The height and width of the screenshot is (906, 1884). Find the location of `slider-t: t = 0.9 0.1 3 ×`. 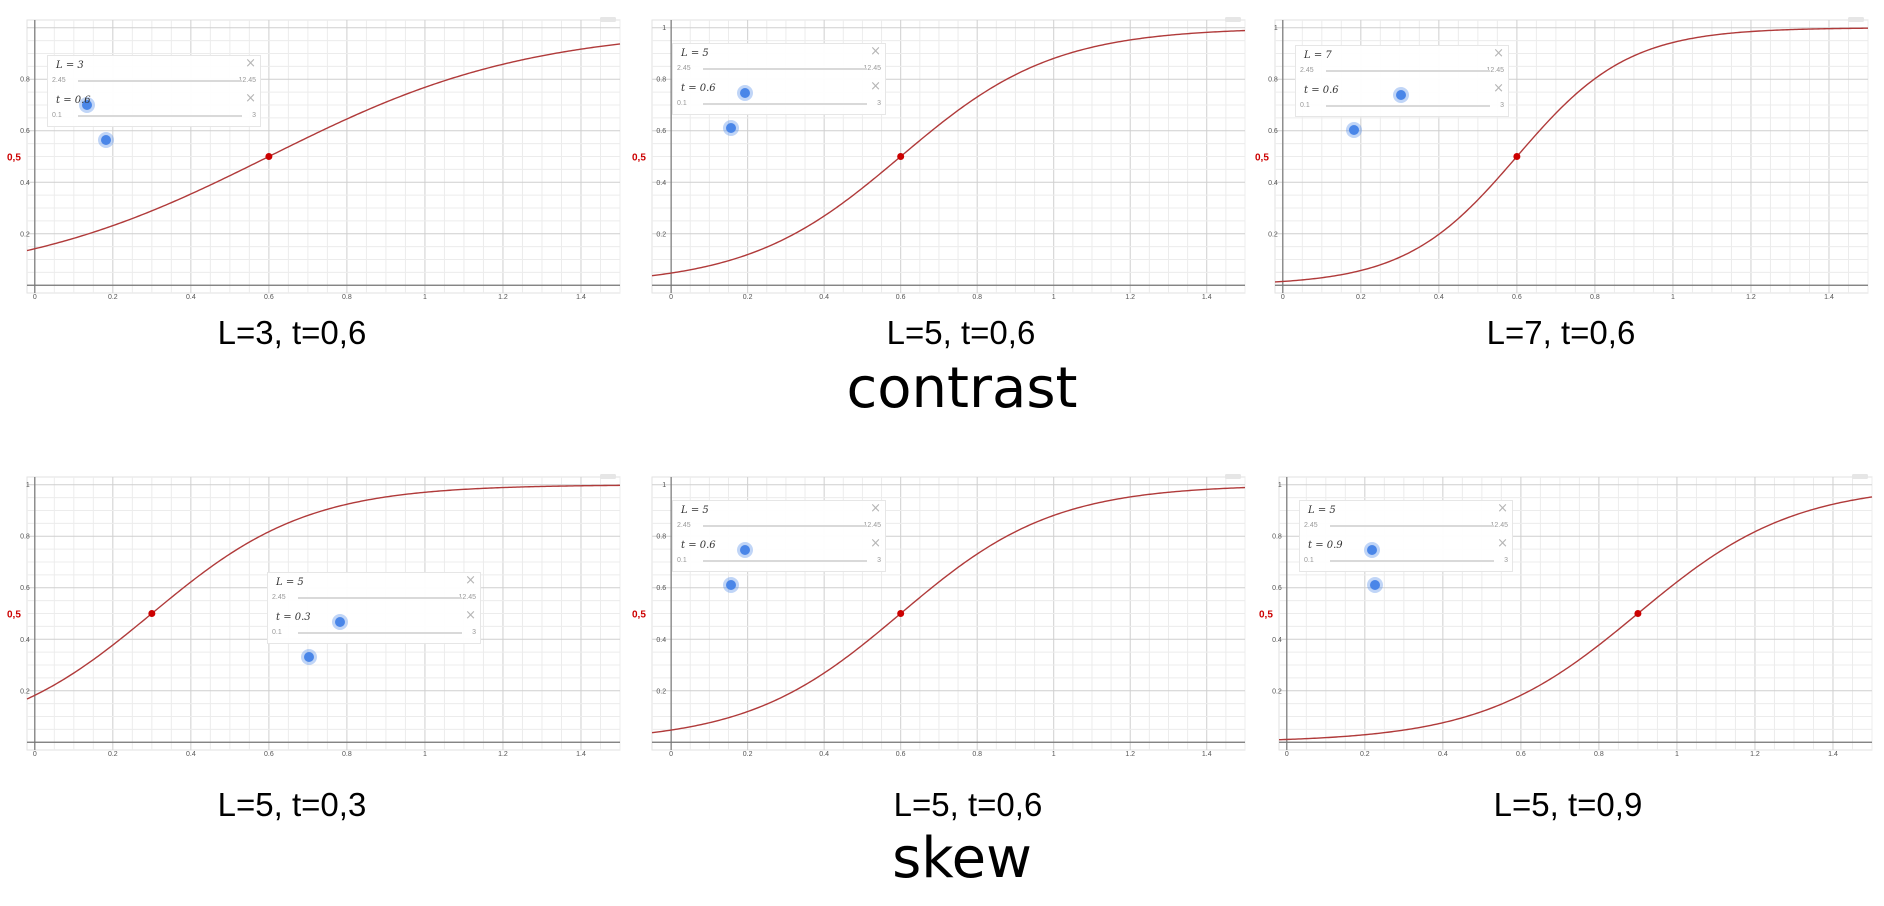

slider-t: t = 0.9 0.1 3 × is located at coordinates (1406, 563).